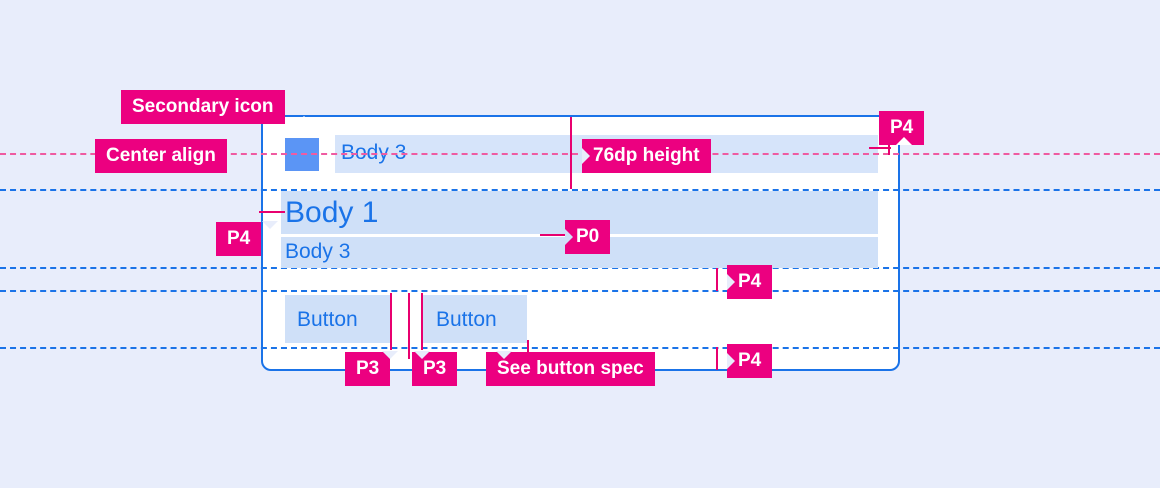  I want to click on card-subtitle-text: Body 3, so click(318, 251).